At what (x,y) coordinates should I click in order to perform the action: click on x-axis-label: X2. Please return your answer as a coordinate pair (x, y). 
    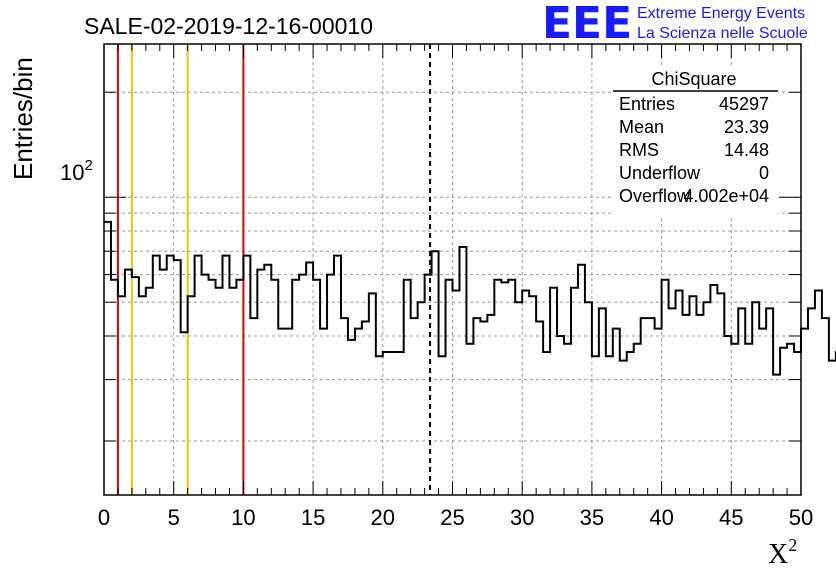
    Looking at the image, I should click on (782, 552).